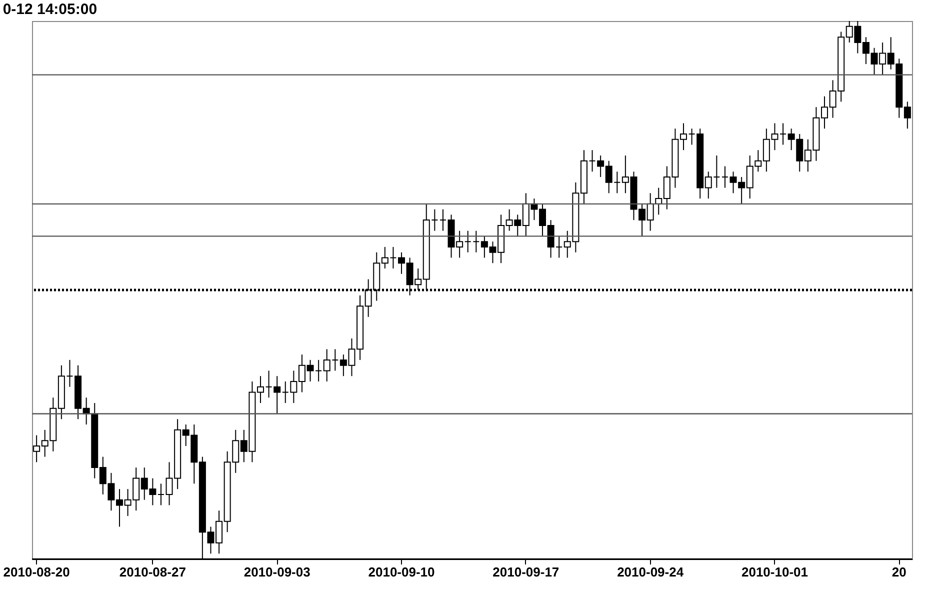 This screenshot has height=593, width=948. I want to click on x-tick-label: 2010-08-27, so click(152, 572).